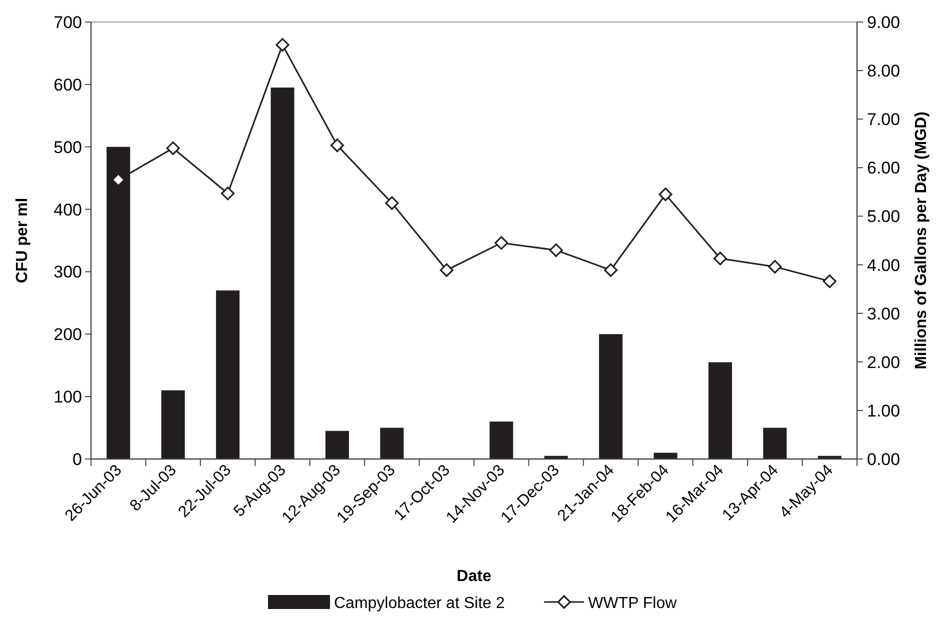 This screenshot has width=940, height=620. What do you see at coordinates (68, 272) in the screenshot?
I see `y-tick-label: 300` at bounding box center [68, 272].